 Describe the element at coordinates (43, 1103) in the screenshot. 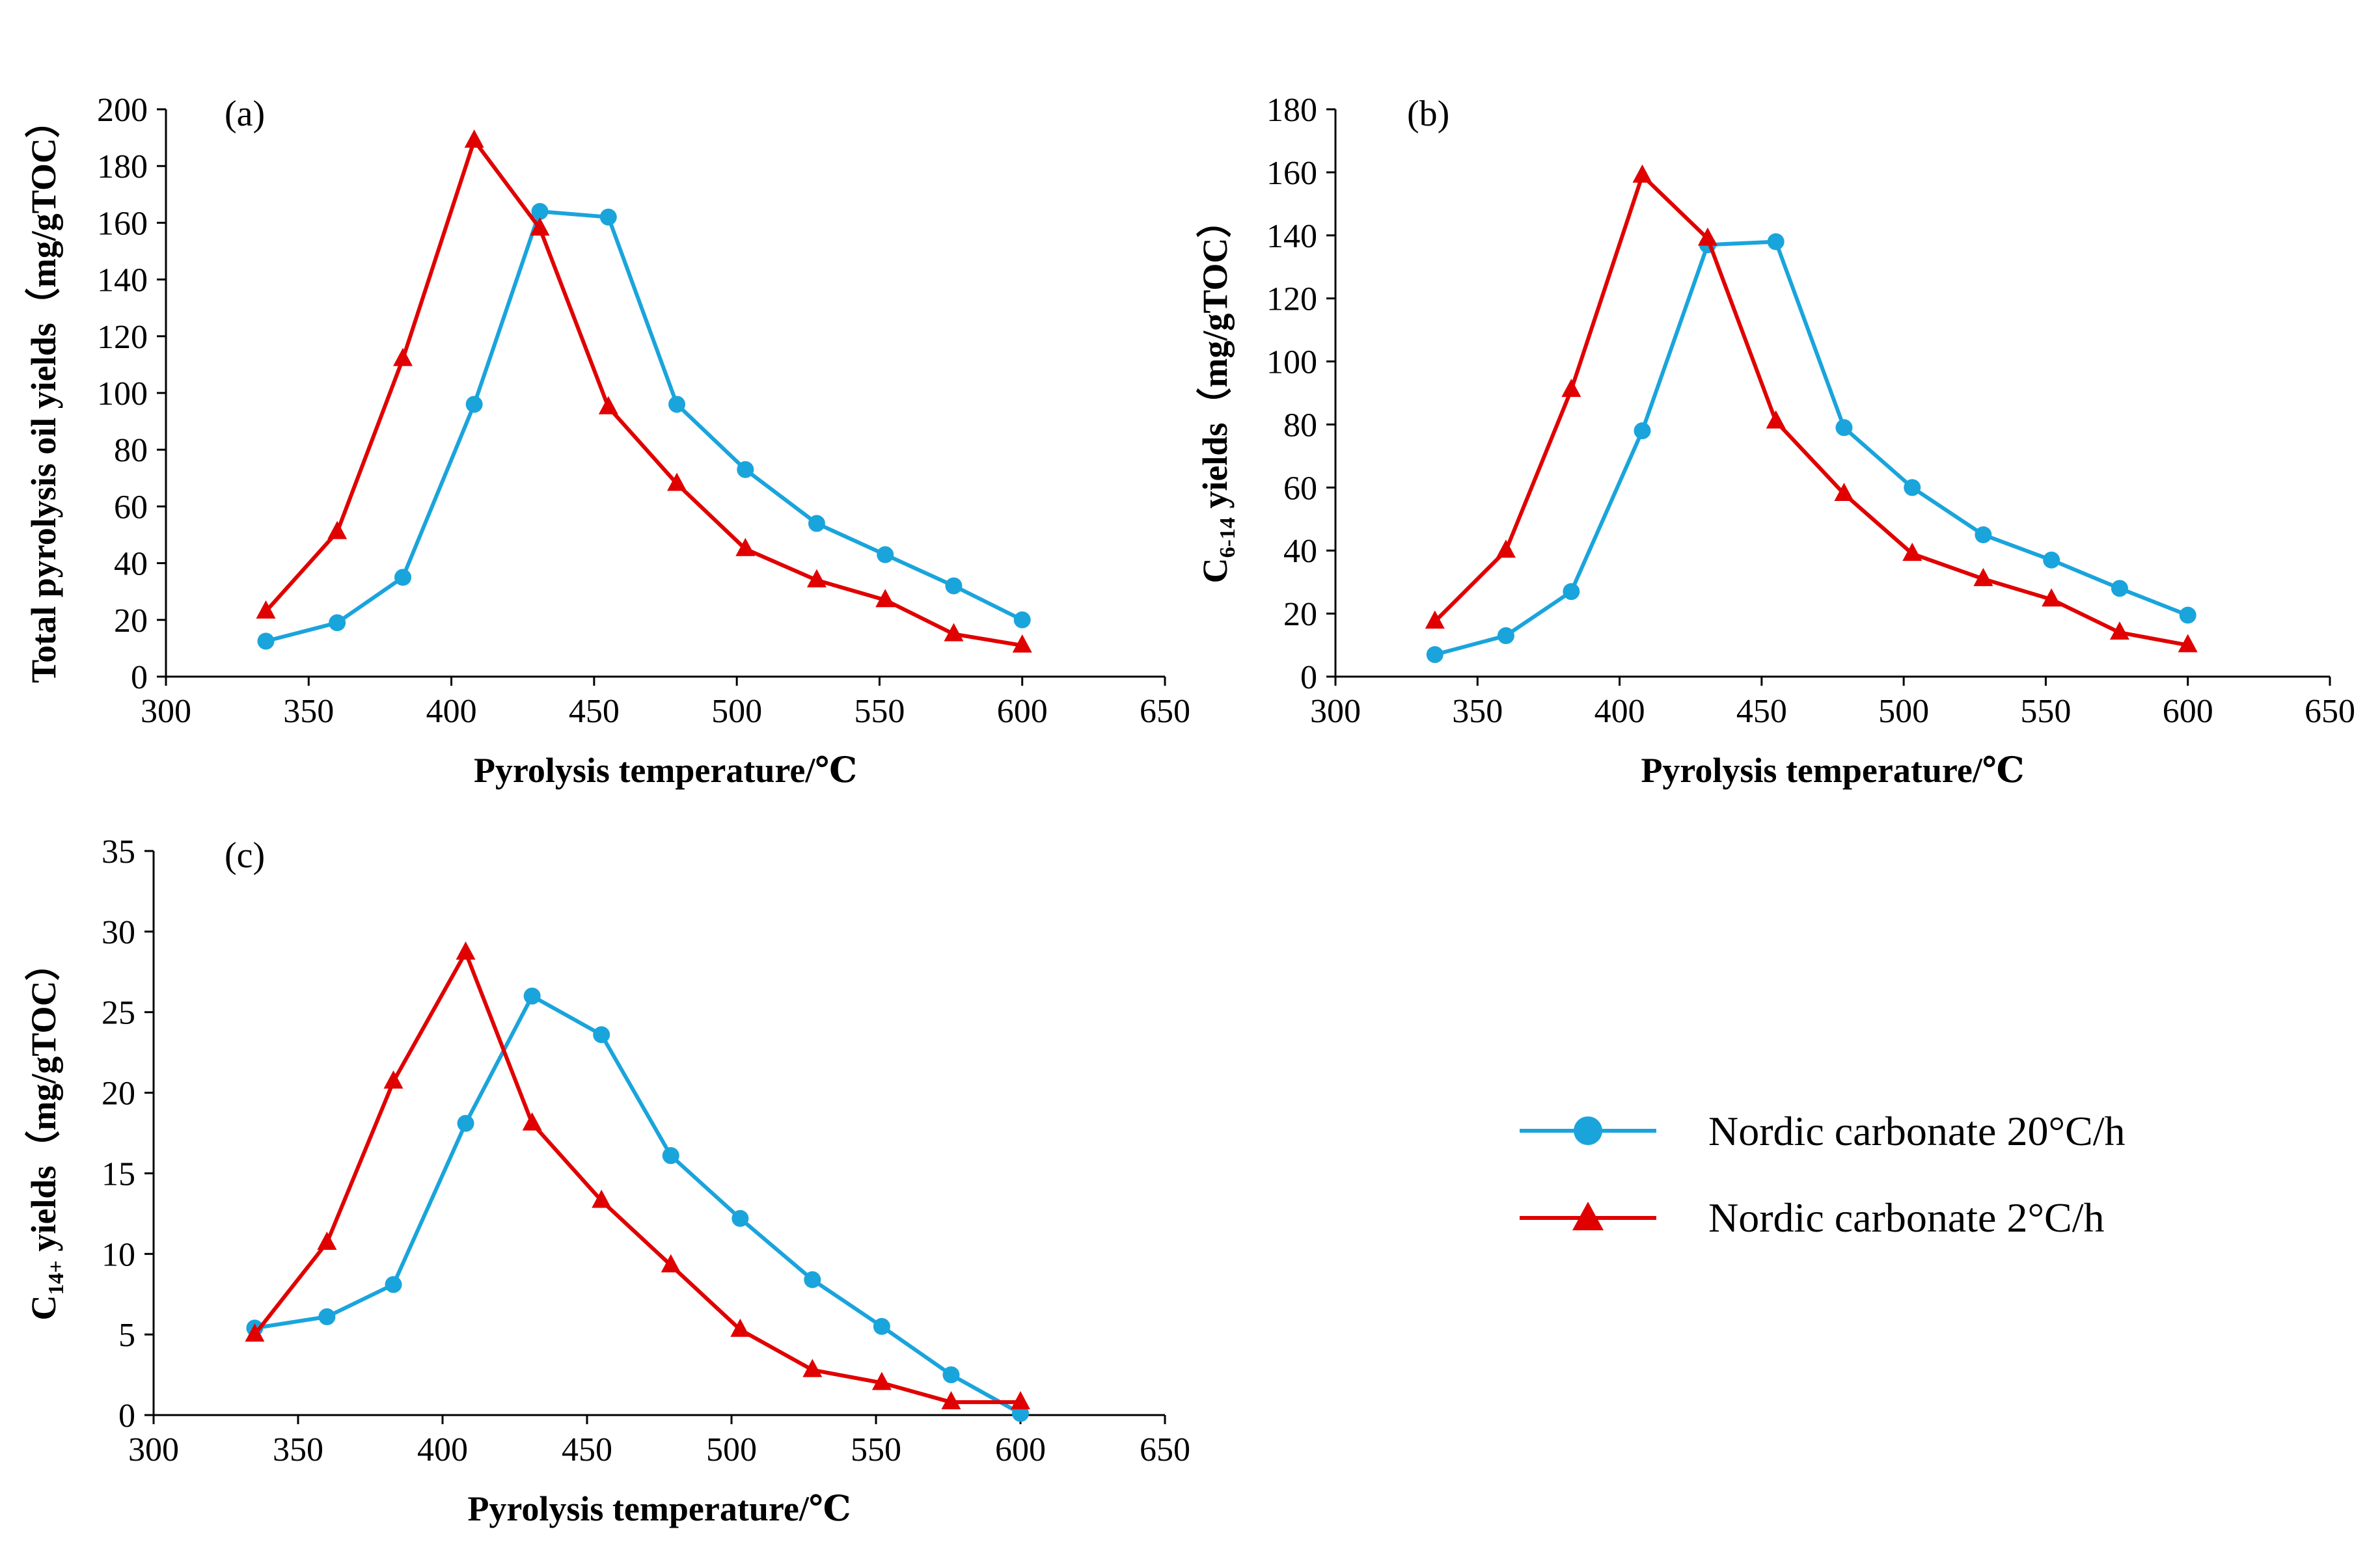

I see `y-label-suffix: yields（mg/gTOC）` at that location.